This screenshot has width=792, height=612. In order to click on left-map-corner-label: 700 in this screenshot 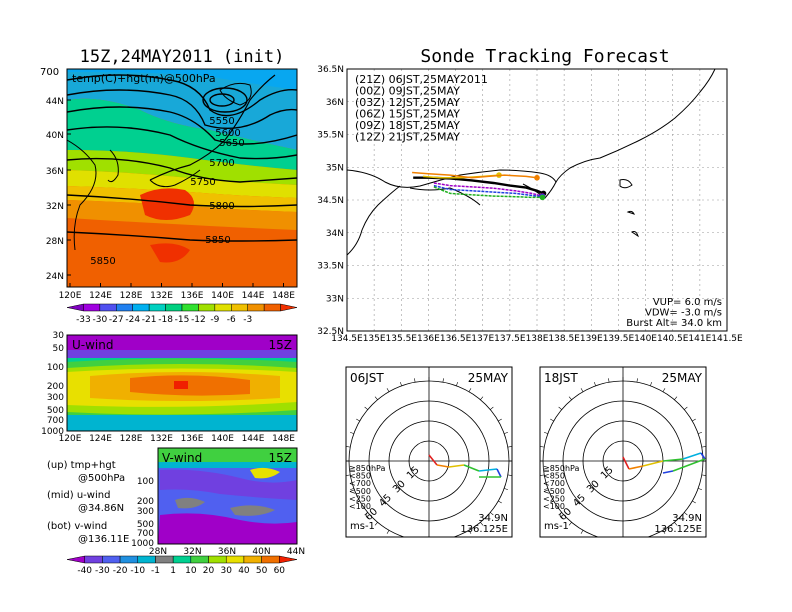, I will do `click(49, 72)`.